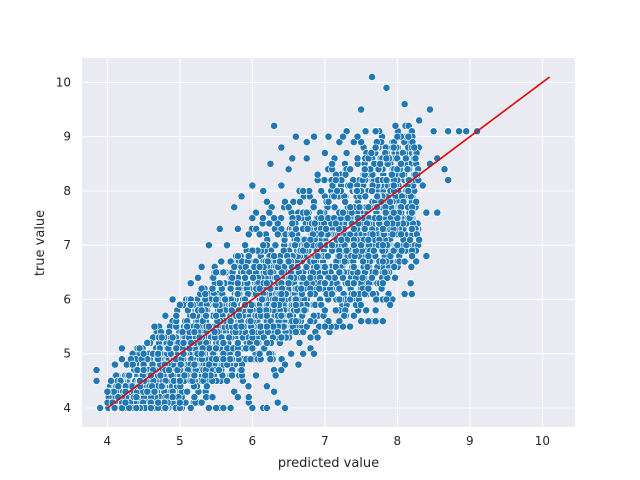 This screenshot has width=640, height=480. I want to click on x-tick-label: 5, so click(180, 441).